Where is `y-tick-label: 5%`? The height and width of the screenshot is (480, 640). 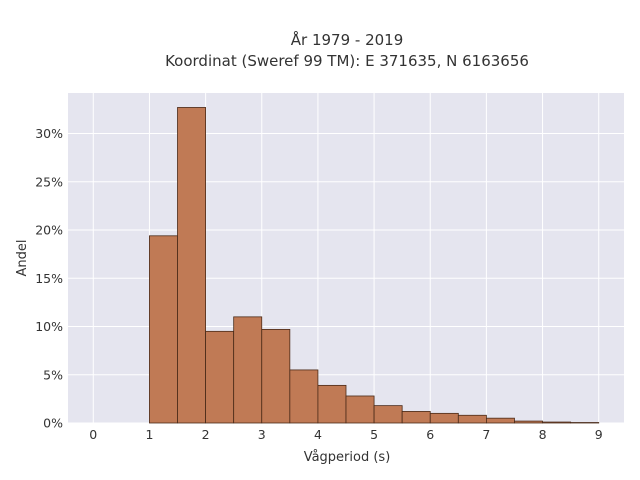
y-tick-label: 5% is located at coordinates (53, 374).